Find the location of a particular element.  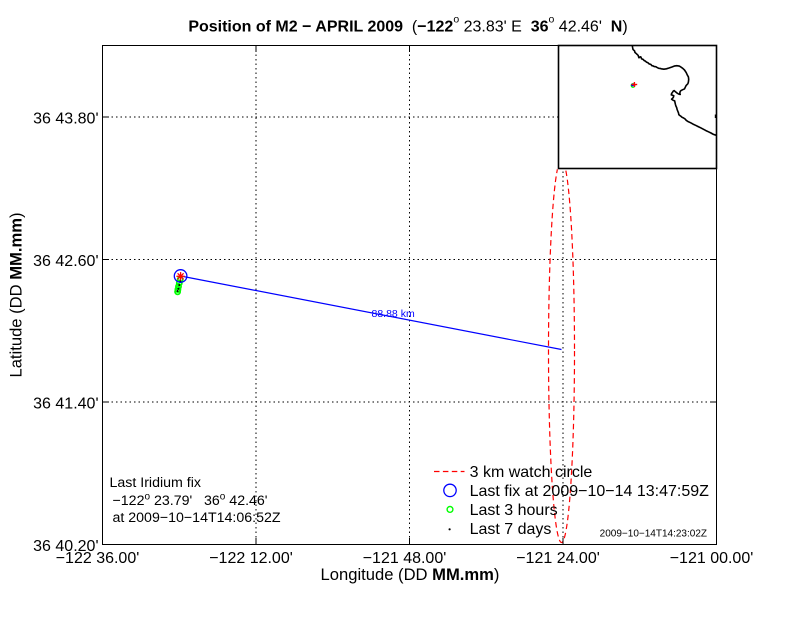

svg-text: 2009−10−14T14:23:02Z is located at coordinates (653, 534).